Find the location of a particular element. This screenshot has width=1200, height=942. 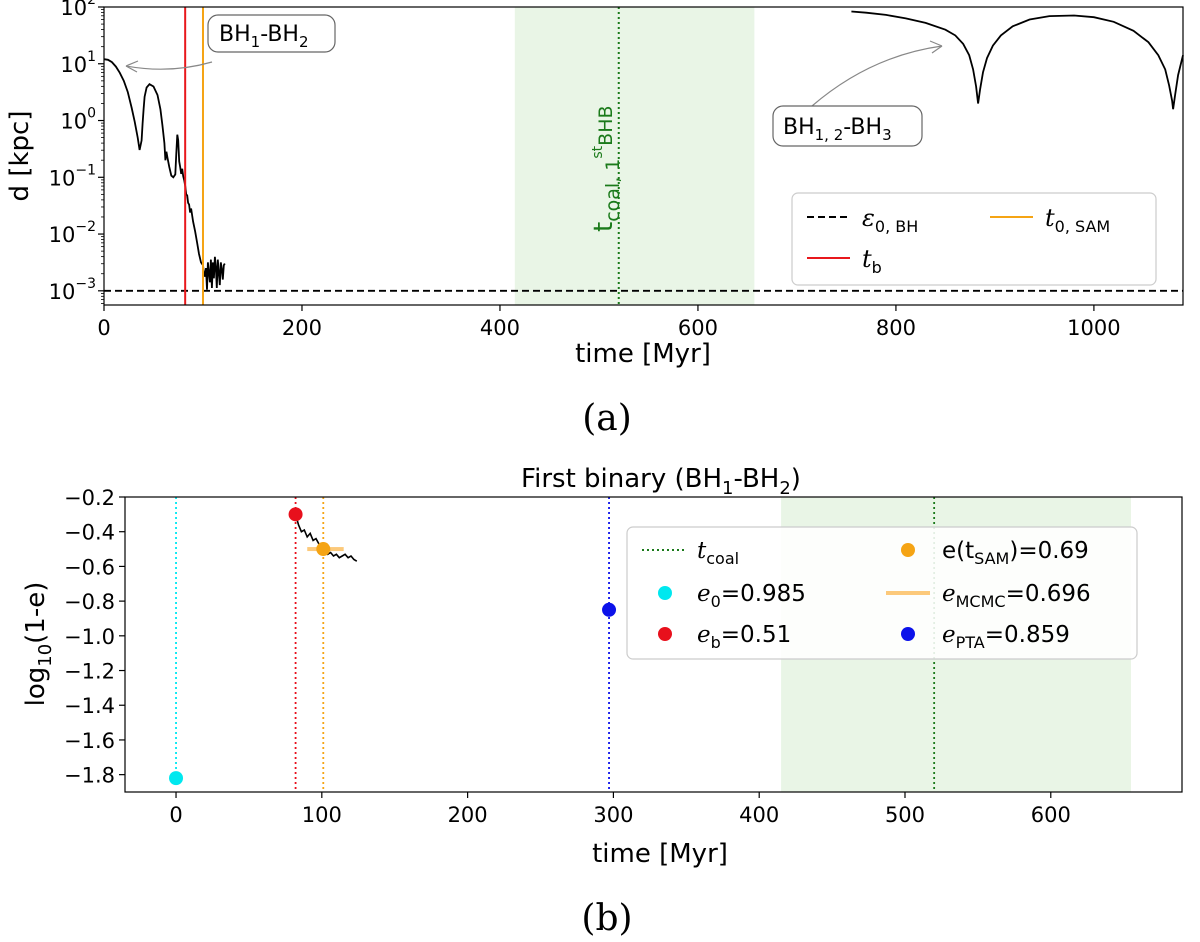

b-y-axis-label-pre: log is located at coordinates (36, 687).